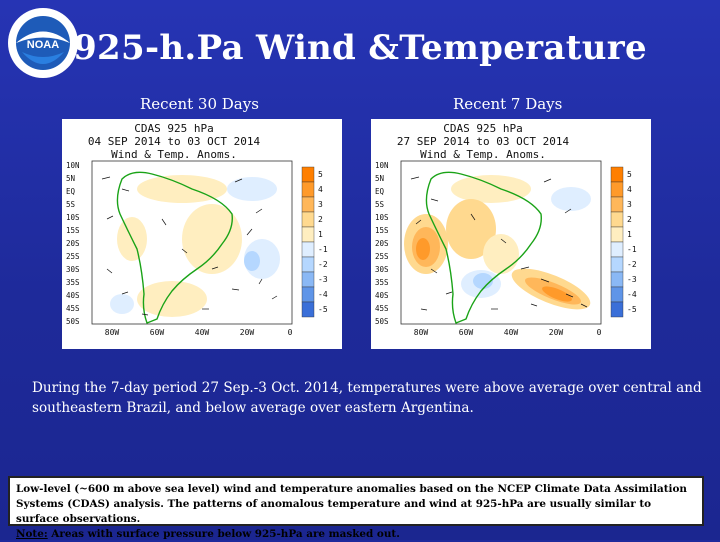  I want to click on page-title: 925-h.Pa Wind &Temperature, so click(360, 48).